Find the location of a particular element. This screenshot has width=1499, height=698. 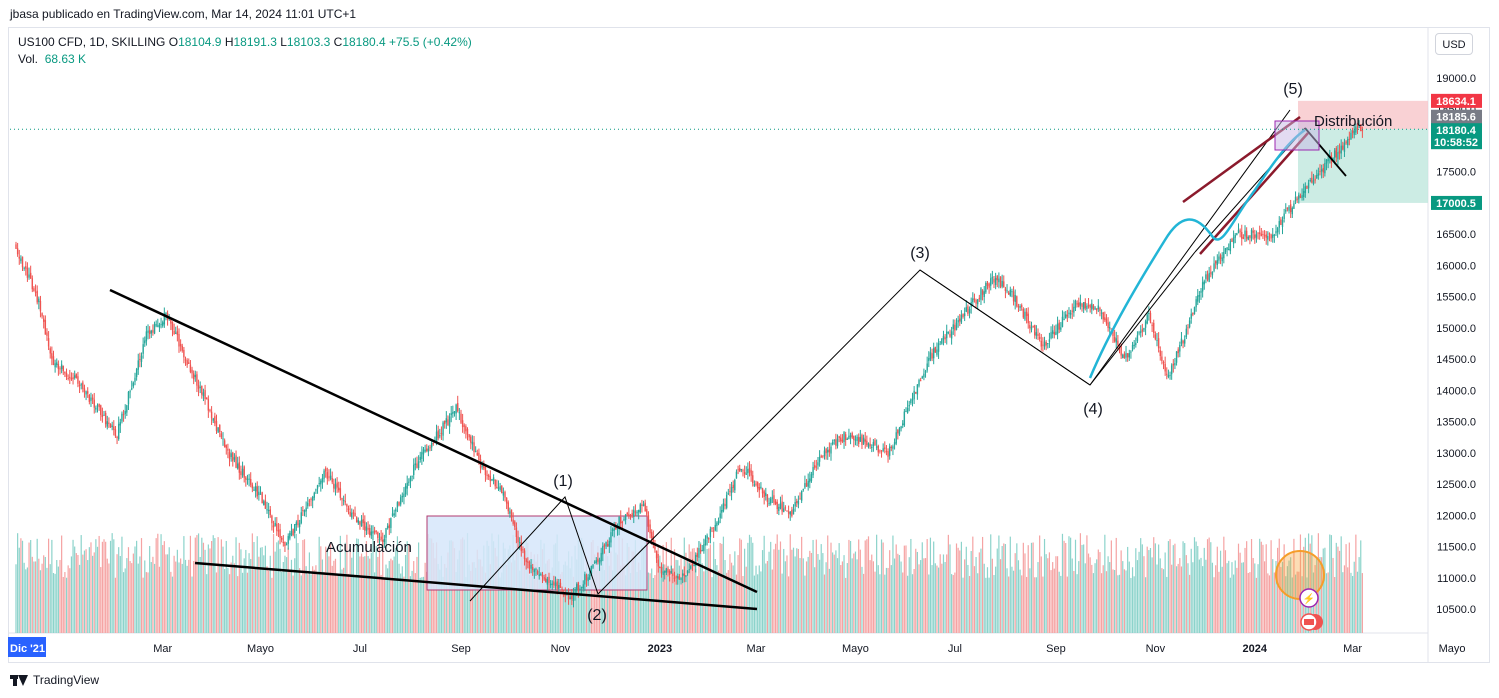

current-price-badge-bg is located at coordinates (1456, 136).